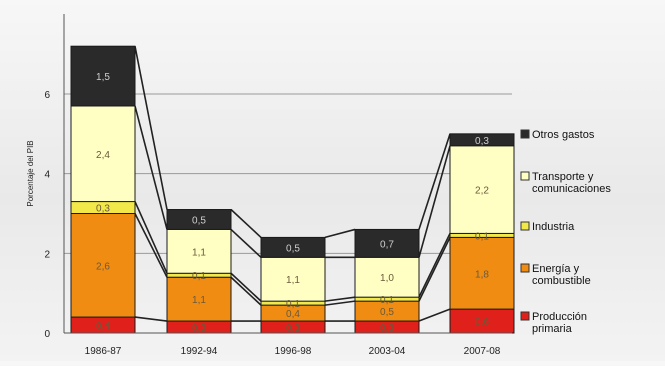 The width and height of the screenshot is (665, 366). What do you see at coordinates (559, 317) in the screenshot?
I see `legend-label: Producción` at bounding box center [559, 317].